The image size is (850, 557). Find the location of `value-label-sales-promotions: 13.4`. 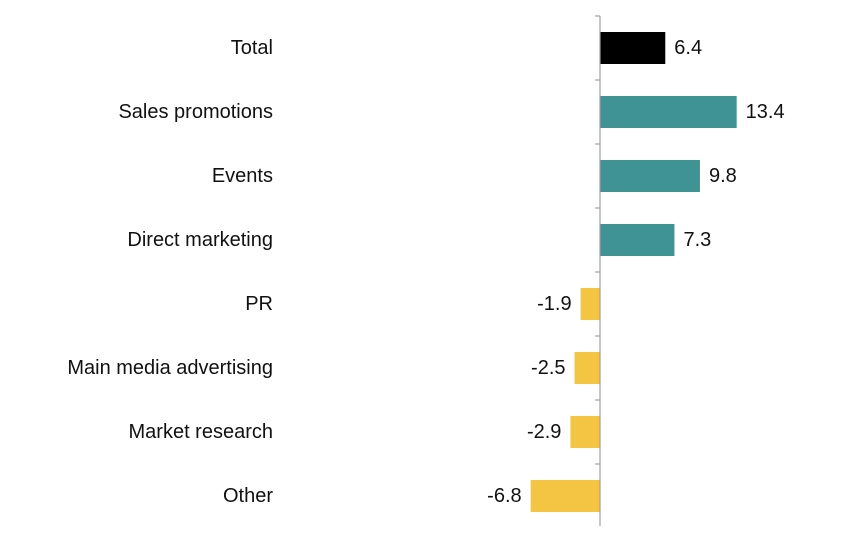

value-label-sales-promotions: 13.4 is located at coordinates (765, 112).